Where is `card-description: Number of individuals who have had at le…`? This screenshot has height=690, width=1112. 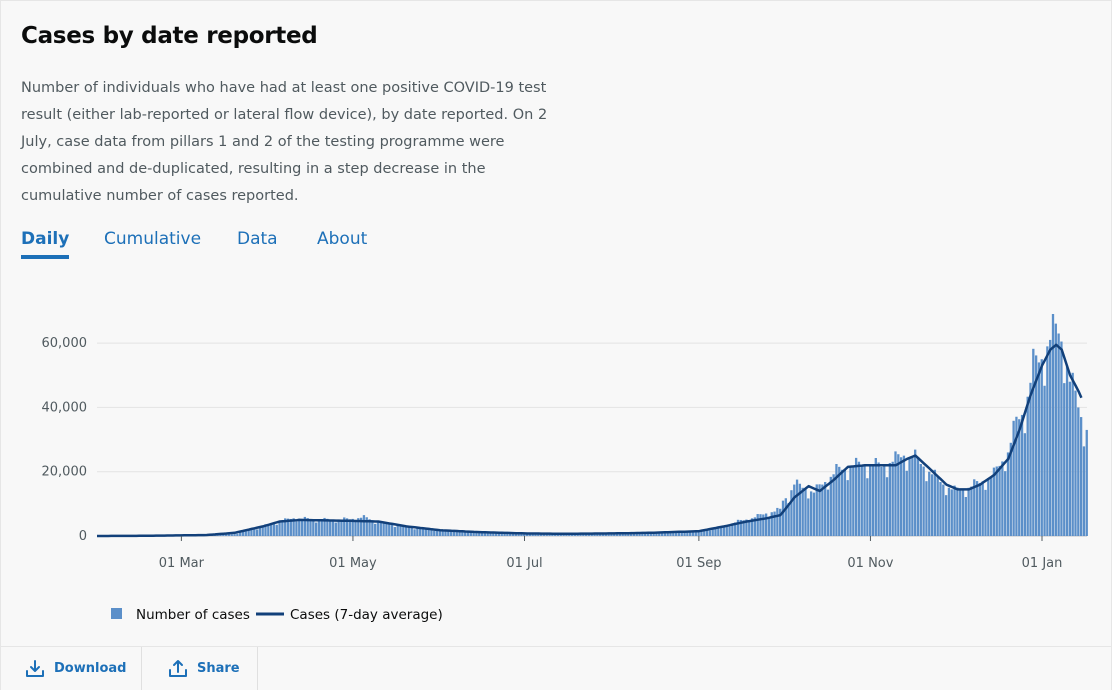 card-description: Number of individuals who have had at le… is located at coordinates (284, 142).